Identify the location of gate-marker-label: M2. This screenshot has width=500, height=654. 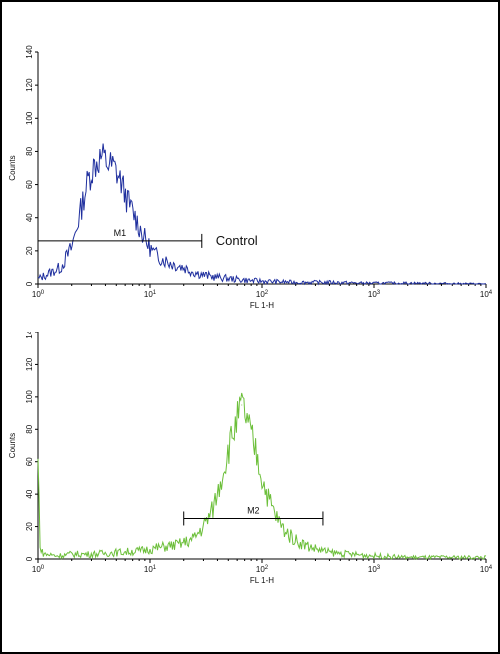
(253, 510).